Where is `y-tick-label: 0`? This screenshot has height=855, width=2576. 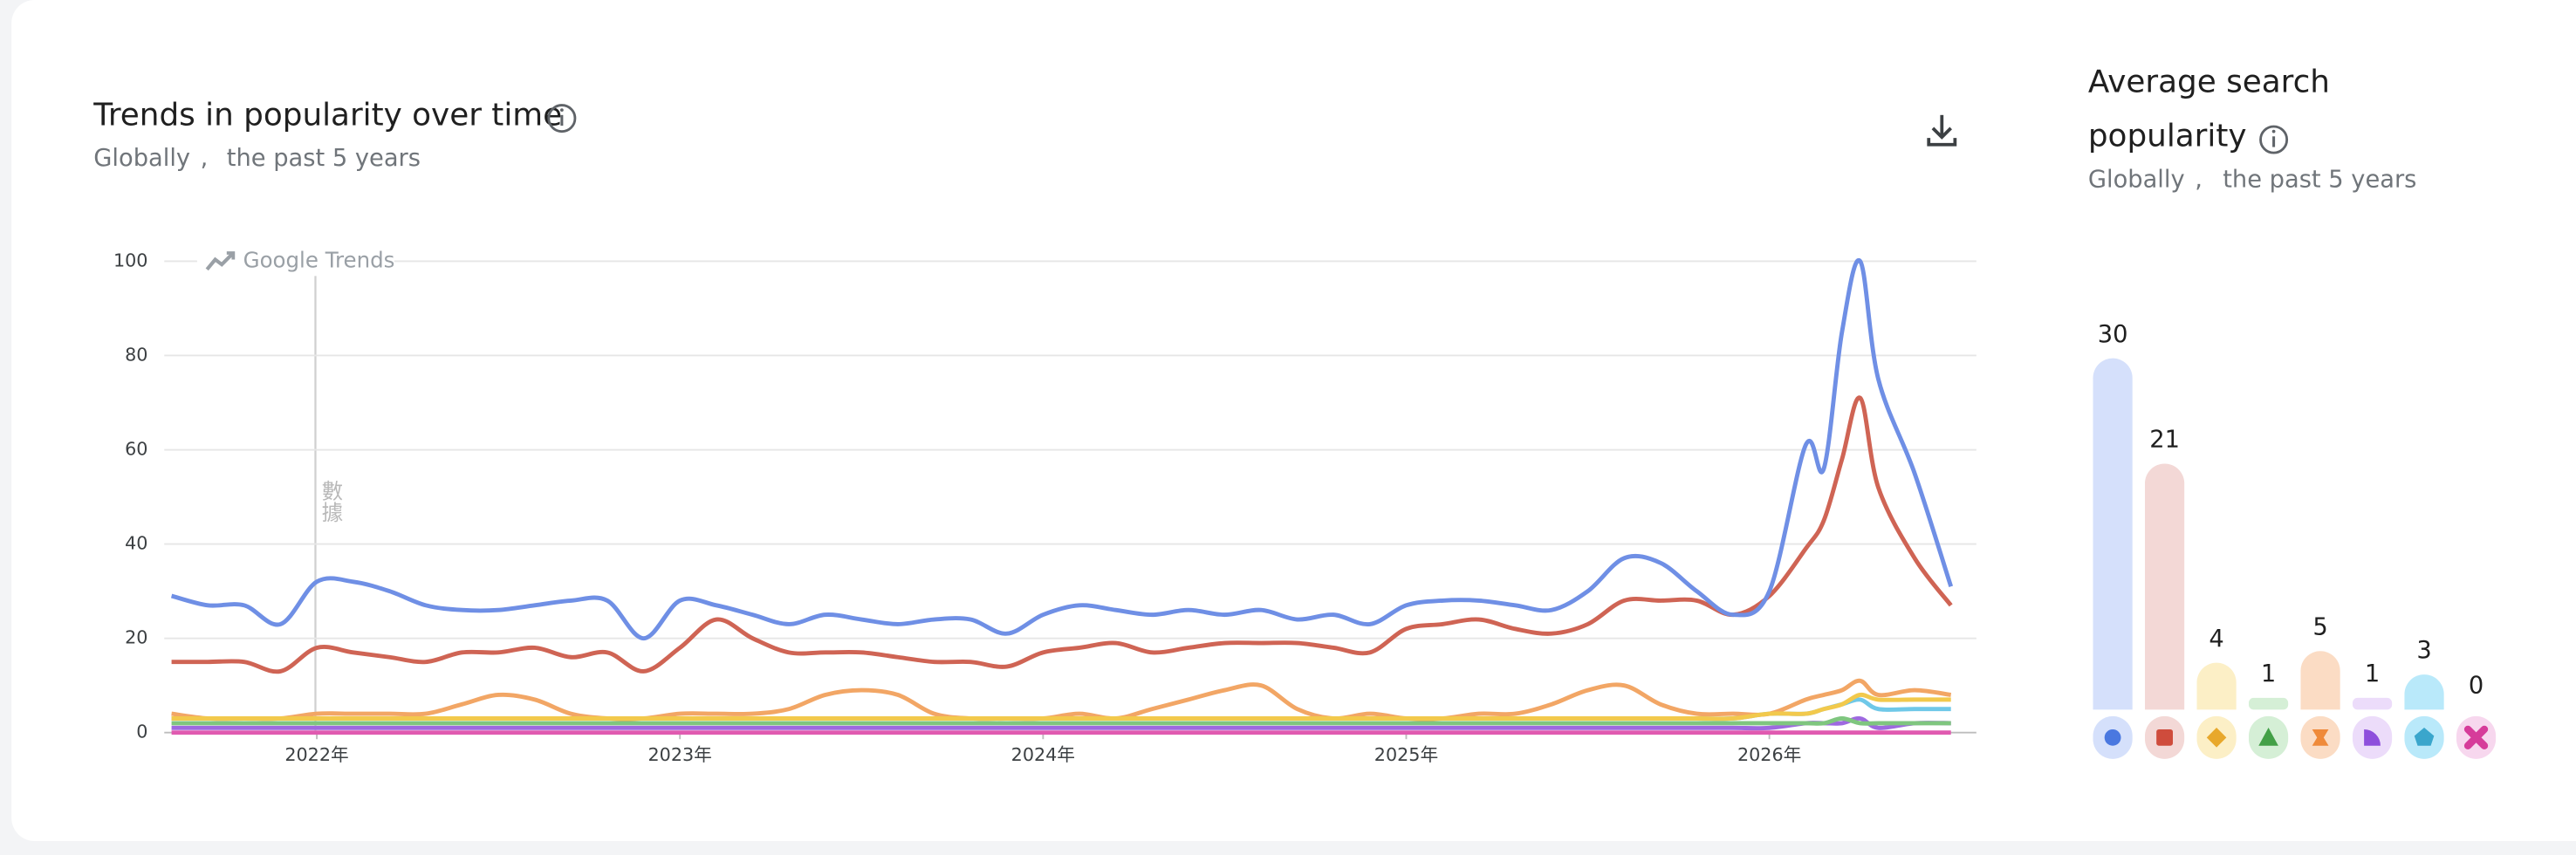
y-tick-label: 0 is located at coordinates (141, 732).